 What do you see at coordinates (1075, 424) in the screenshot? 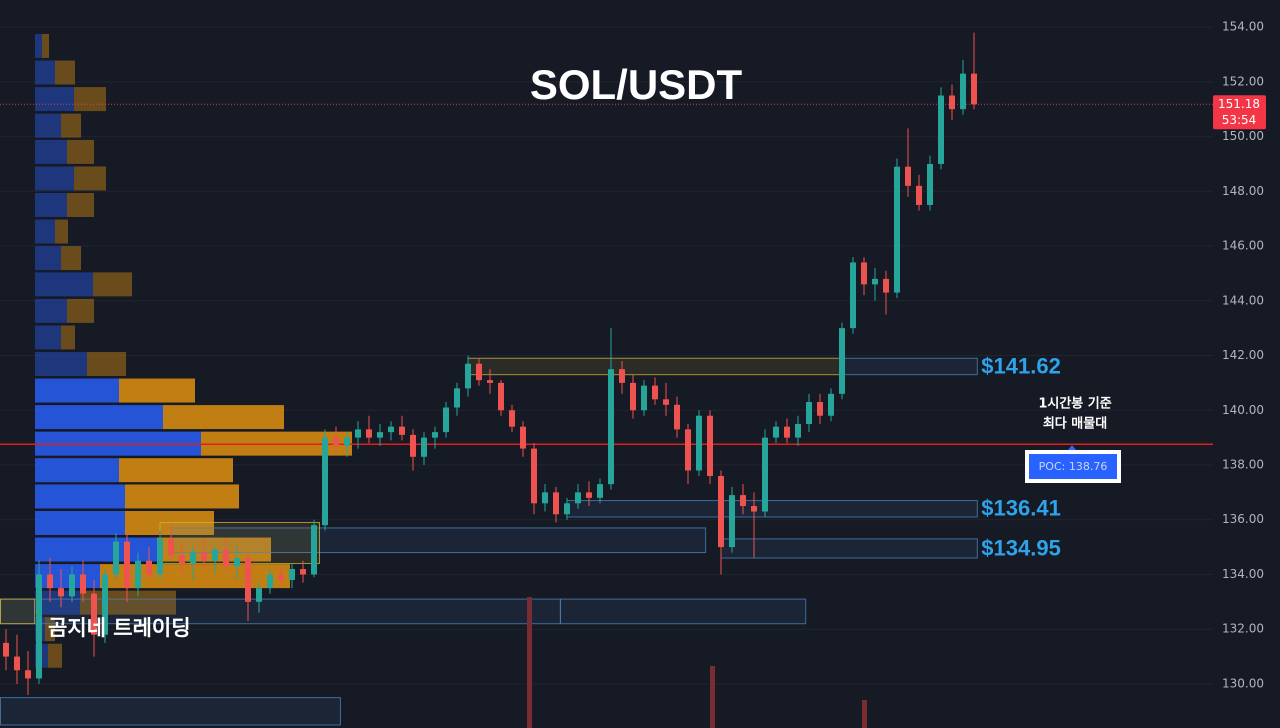
I see `poc-note: 최다 매물대` at bounding box center [1075, 424].